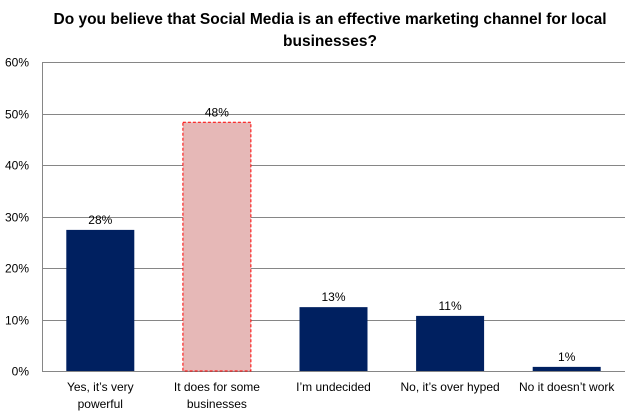  What do you see at coordinates (100, 387) in the screenshot?
I see `x-tick-label: Yes, it’s very` at bounding box center [100, 387].